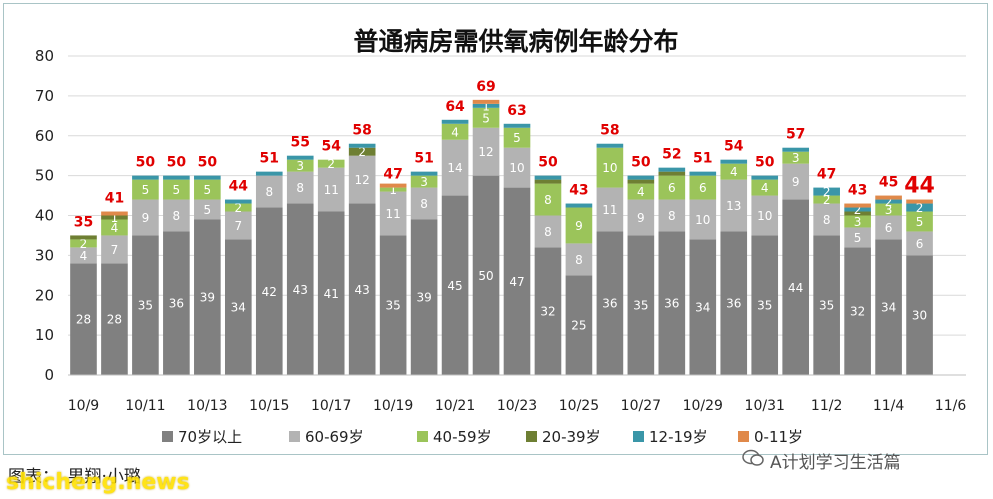 Image resolution: width=993 pixels, height=499 pixels. I want to click on x-tick-label: 11/6, so click(951, 406).